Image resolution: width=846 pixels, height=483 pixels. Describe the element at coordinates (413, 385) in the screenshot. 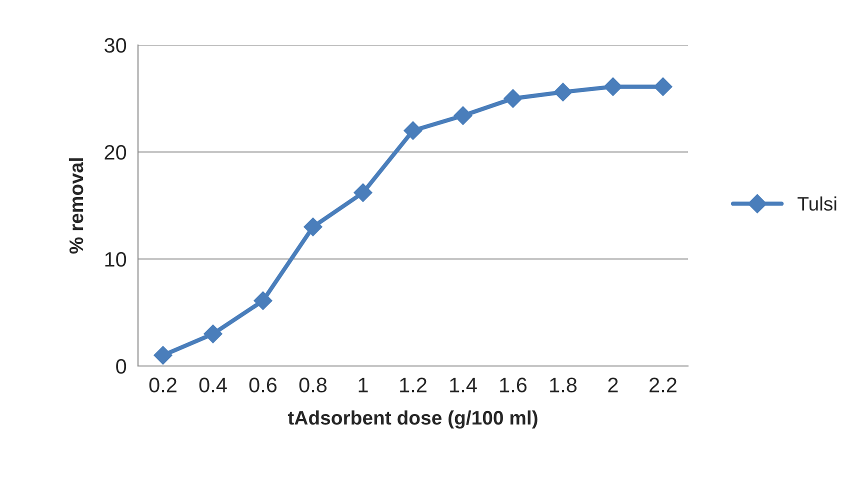

I see `x-tick-label: 1.2` at that location.